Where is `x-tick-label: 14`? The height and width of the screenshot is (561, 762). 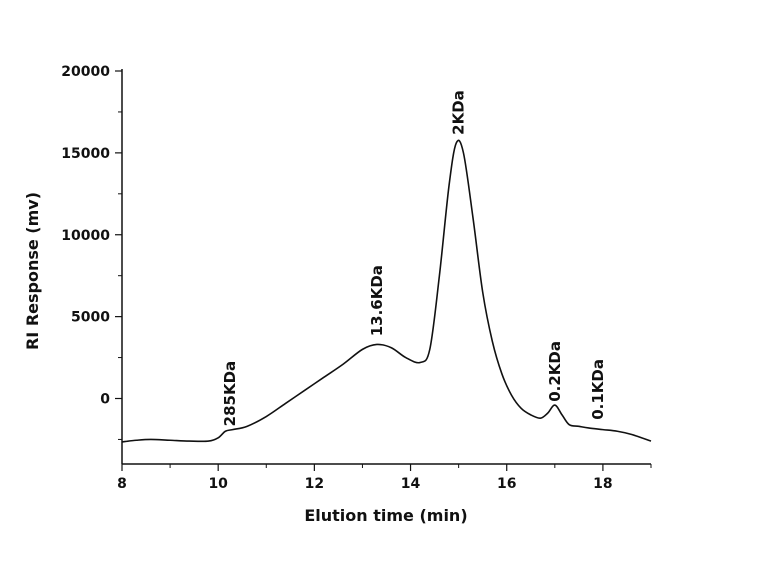 x-tick-label: 14 is located at coordinates (411, 484).